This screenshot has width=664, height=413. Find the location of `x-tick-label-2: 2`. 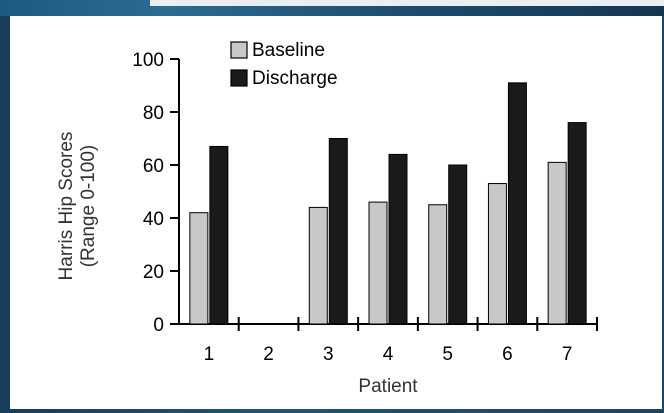

x-tick-label-2: 2 is located at coordinates (268, 354).